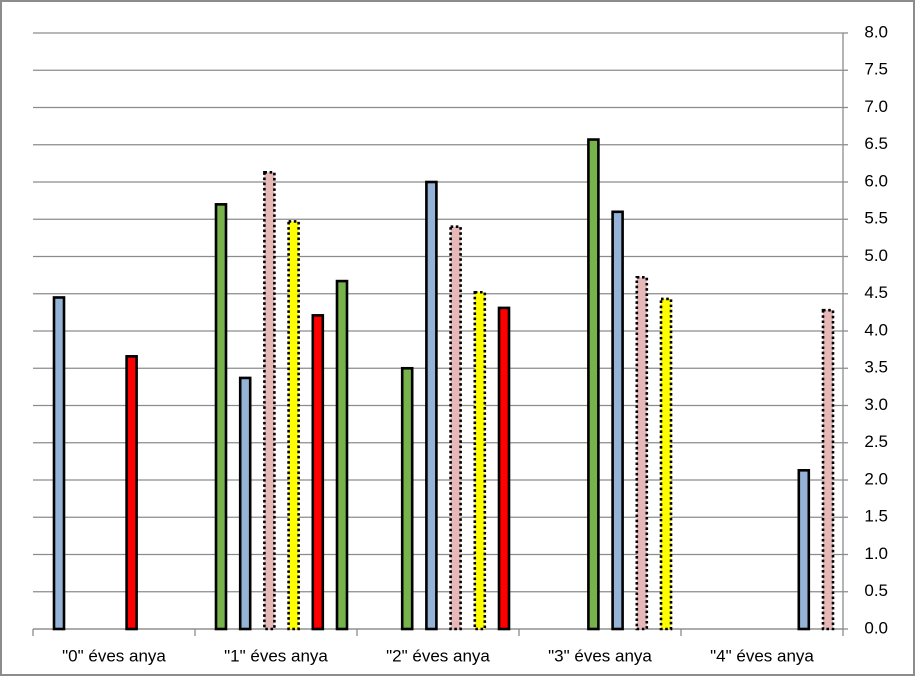 Image resolution: width=915 pixels, height=676 pixels. What do you see at coordinates (876, 478) in the screenshot?
I see `y-tick-label: 2.0` at bounding box center [876, 478].